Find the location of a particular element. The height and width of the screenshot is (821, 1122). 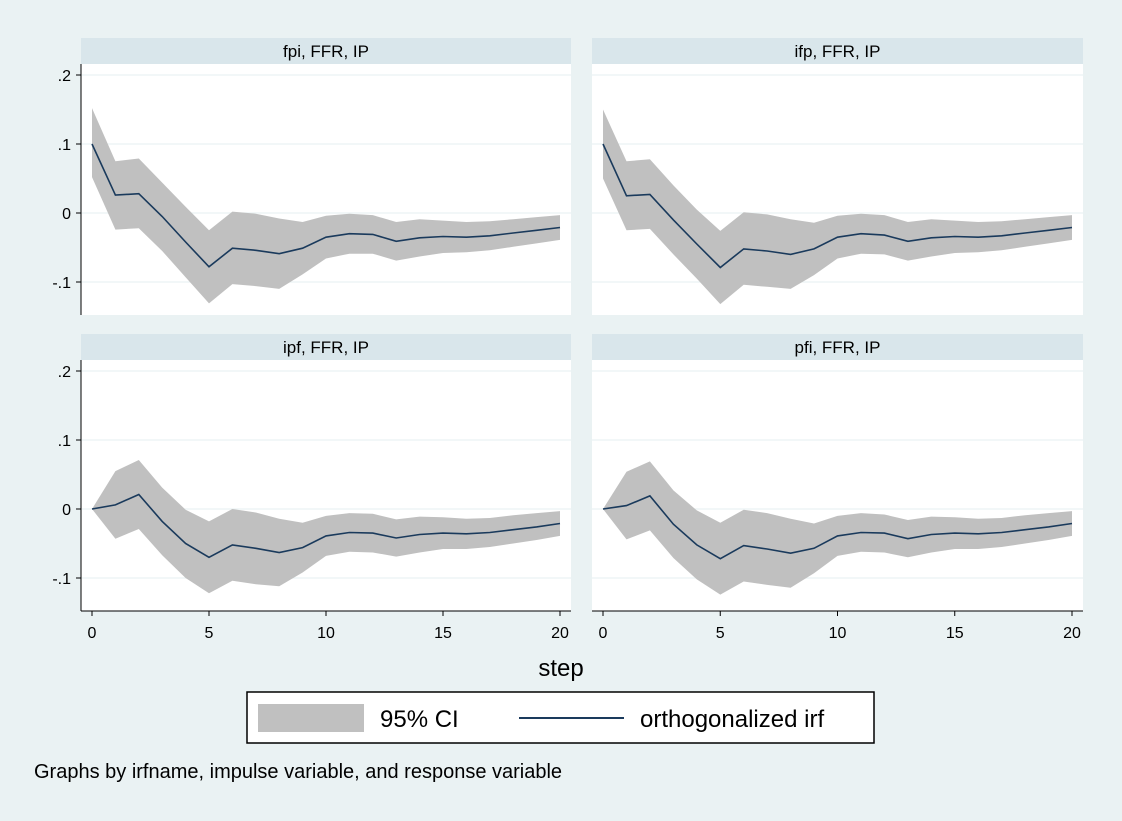

legend-ci-label: 95% CI is located at coordinates (419, 719).